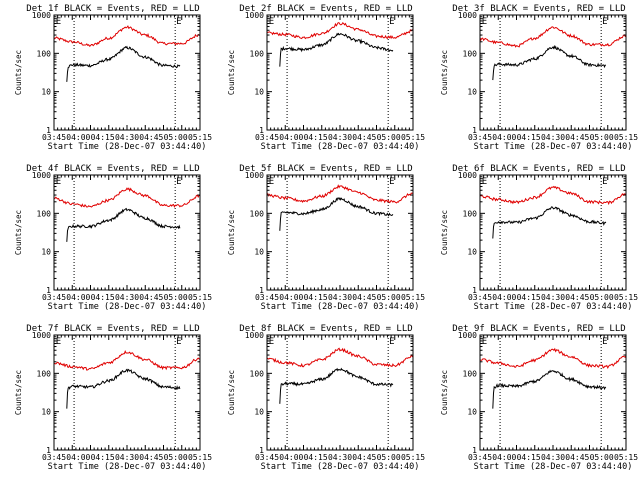 The width and height of the screenshot is (640, 480). What do you see at coordinates (538, 9) in the screenshot?
I see `chart-title: Det 3f BLACK = Events, RED = LLD` at bounding box center [538, 9].